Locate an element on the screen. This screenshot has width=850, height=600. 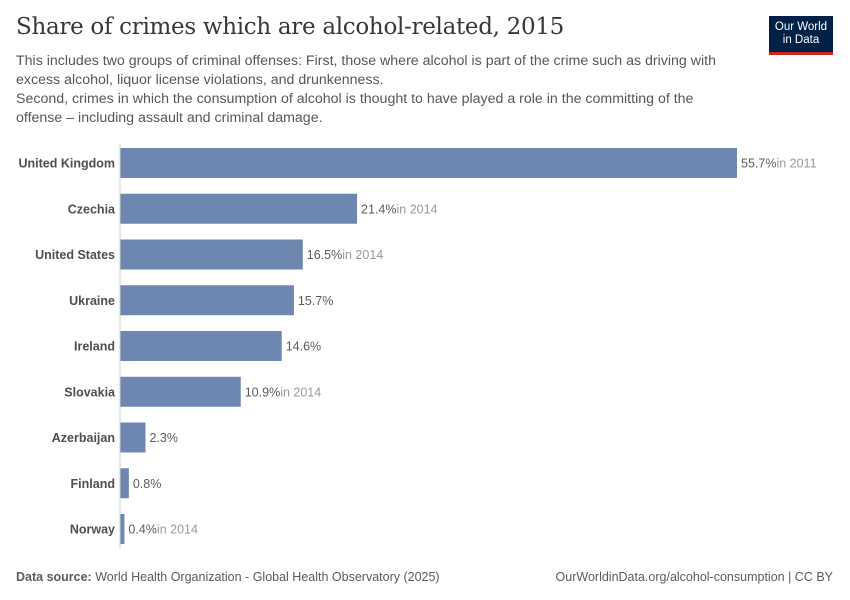
value-label: 15.7% is located at coordinates (315, 301).